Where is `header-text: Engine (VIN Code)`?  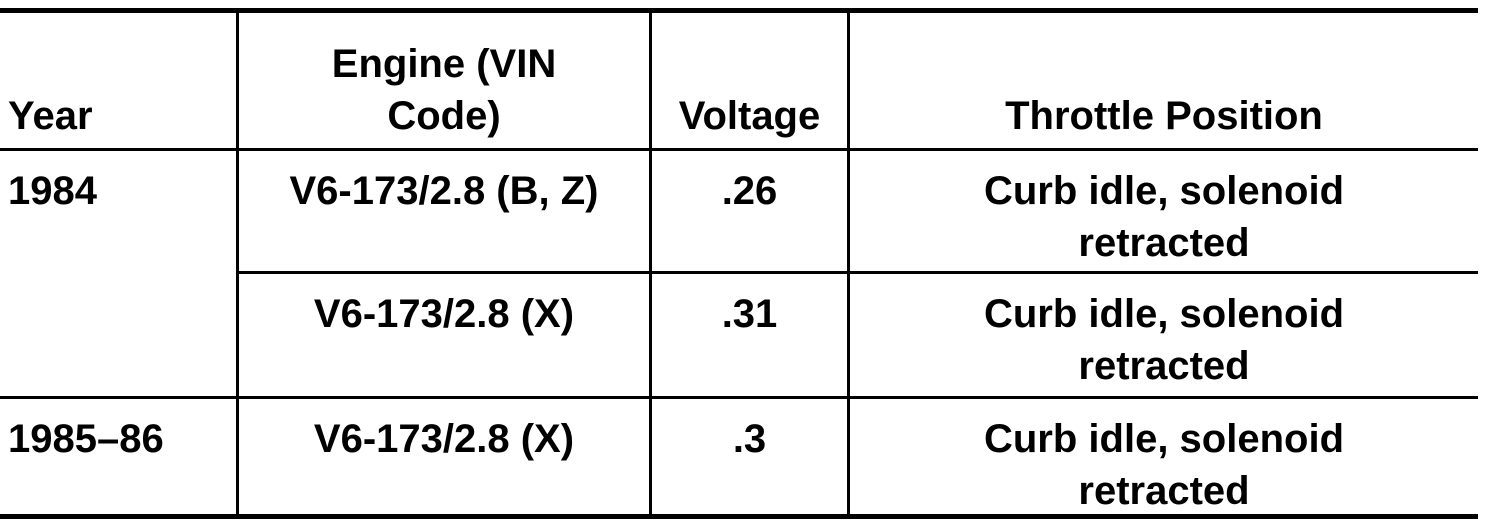 header-text: Engine (VIN Code) is located at coordinates (444, 90).